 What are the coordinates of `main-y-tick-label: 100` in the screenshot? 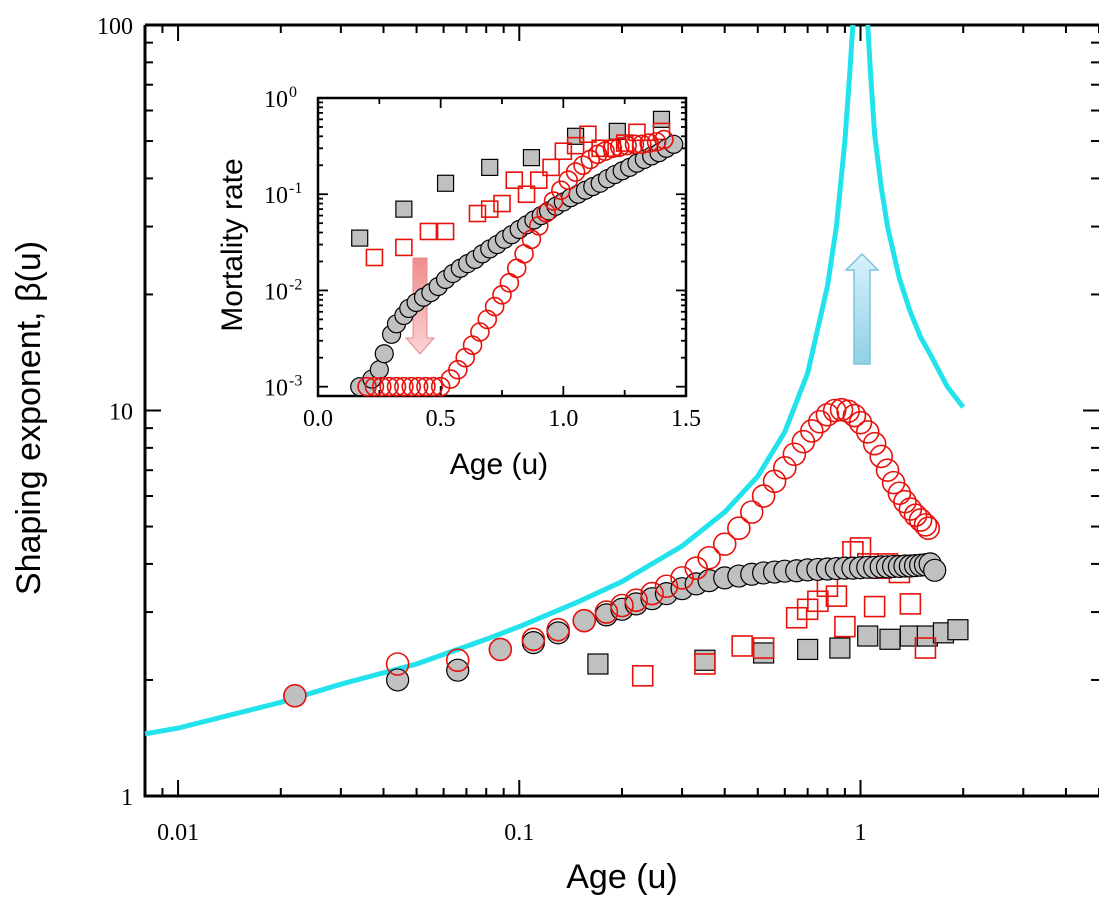 It's located at (115, 27).